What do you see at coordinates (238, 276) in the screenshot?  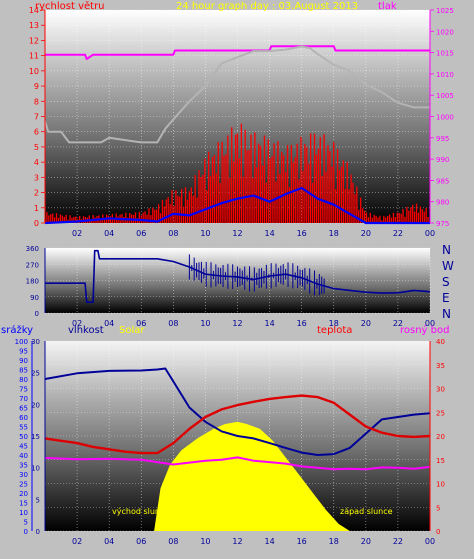 I see `series-wind-direction` at bounding box center [238, 276].